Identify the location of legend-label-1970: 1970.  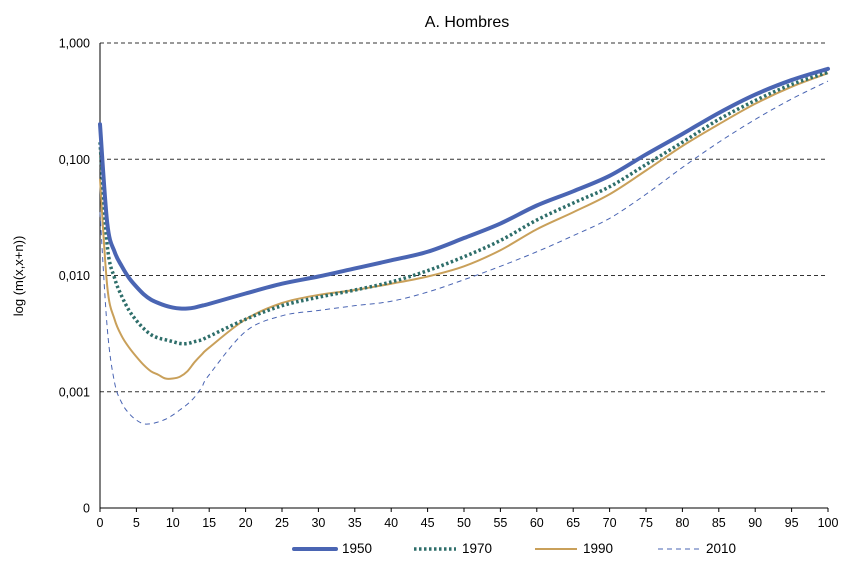
(477, 548).